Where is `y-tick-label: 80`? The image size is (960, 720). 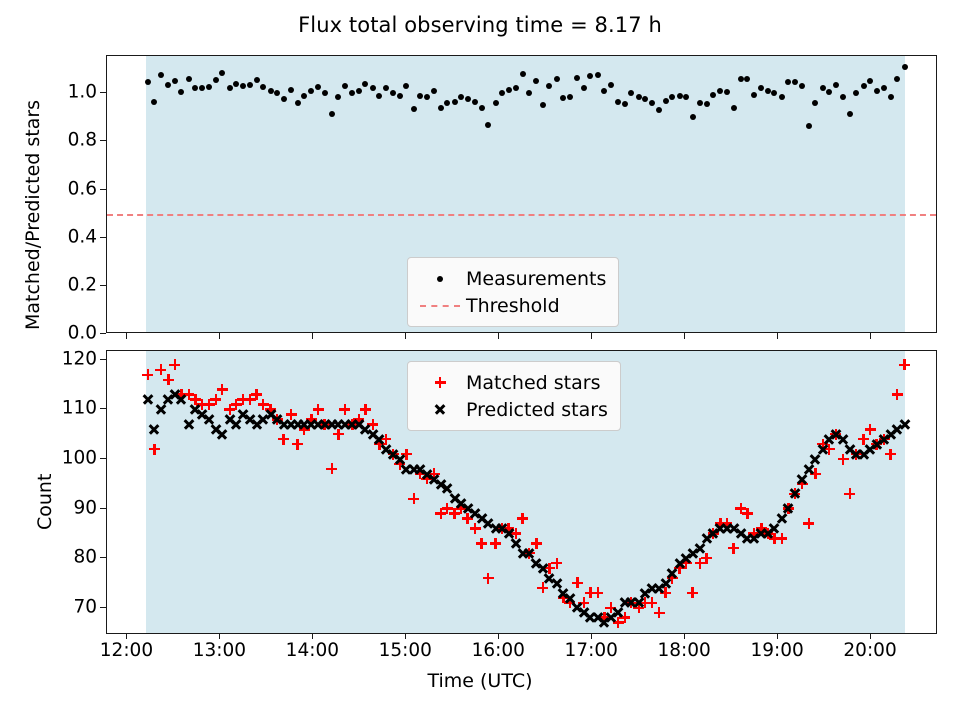
y-tick-label: 80 is located at coordinates (85, 557).